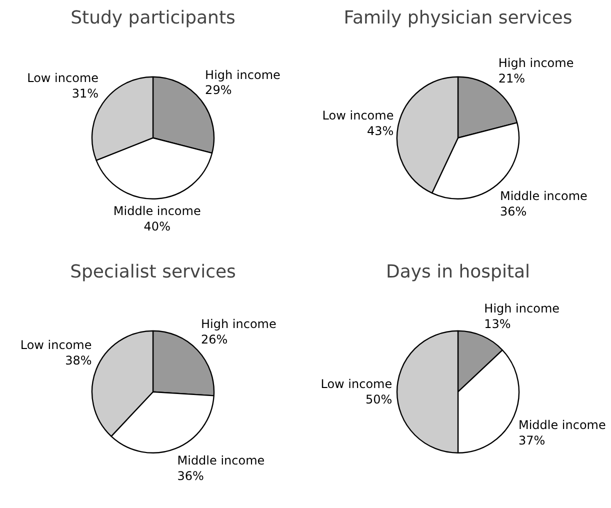 This screenshot has height=508, width=611. What do you see at coordinates (153, 272) in the screenshot?
I see `chart-title: Specialist services` at bounding box center [153, 272].